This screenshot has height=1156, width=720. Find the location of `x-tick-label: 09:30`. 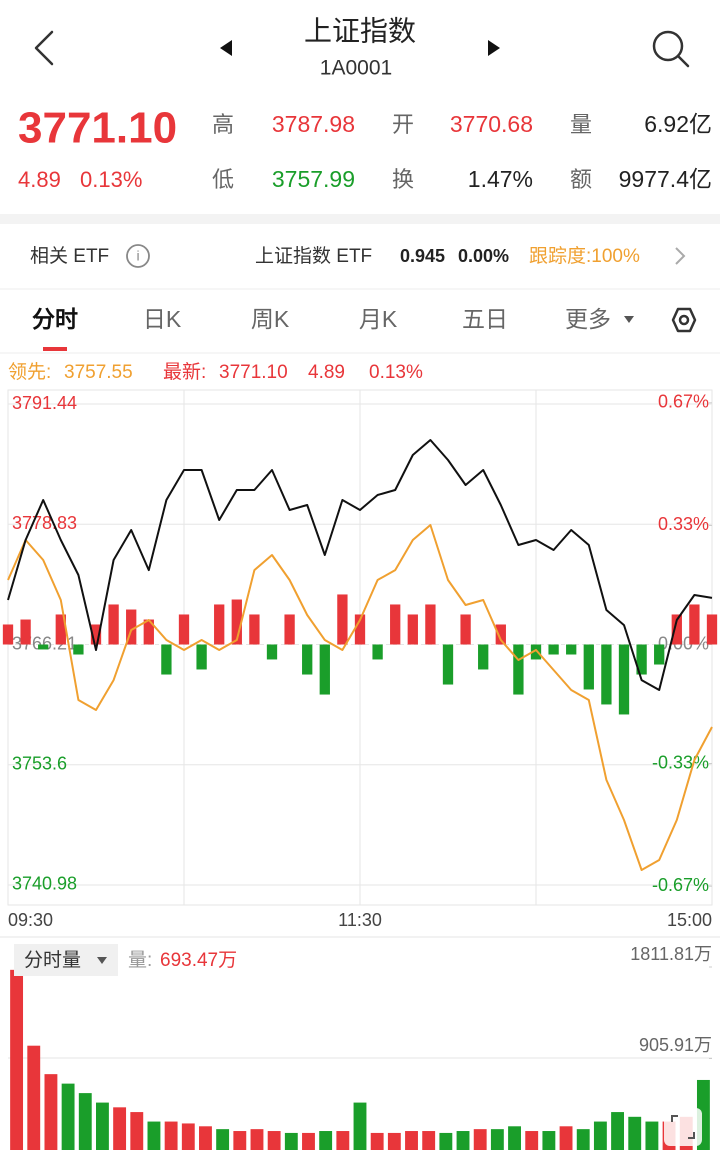

x-tick-label: 09:30 is located at coordinates (30, 920).